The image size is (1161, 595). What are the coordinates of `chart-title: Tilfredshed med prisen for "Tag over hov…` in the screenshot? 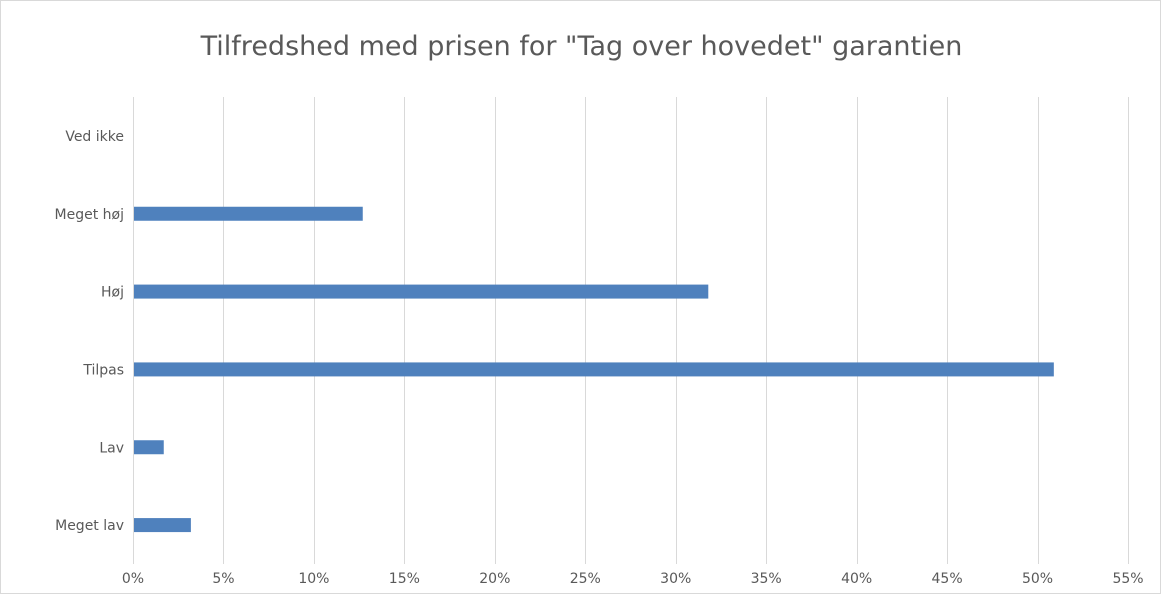 It's located at (581, 46).